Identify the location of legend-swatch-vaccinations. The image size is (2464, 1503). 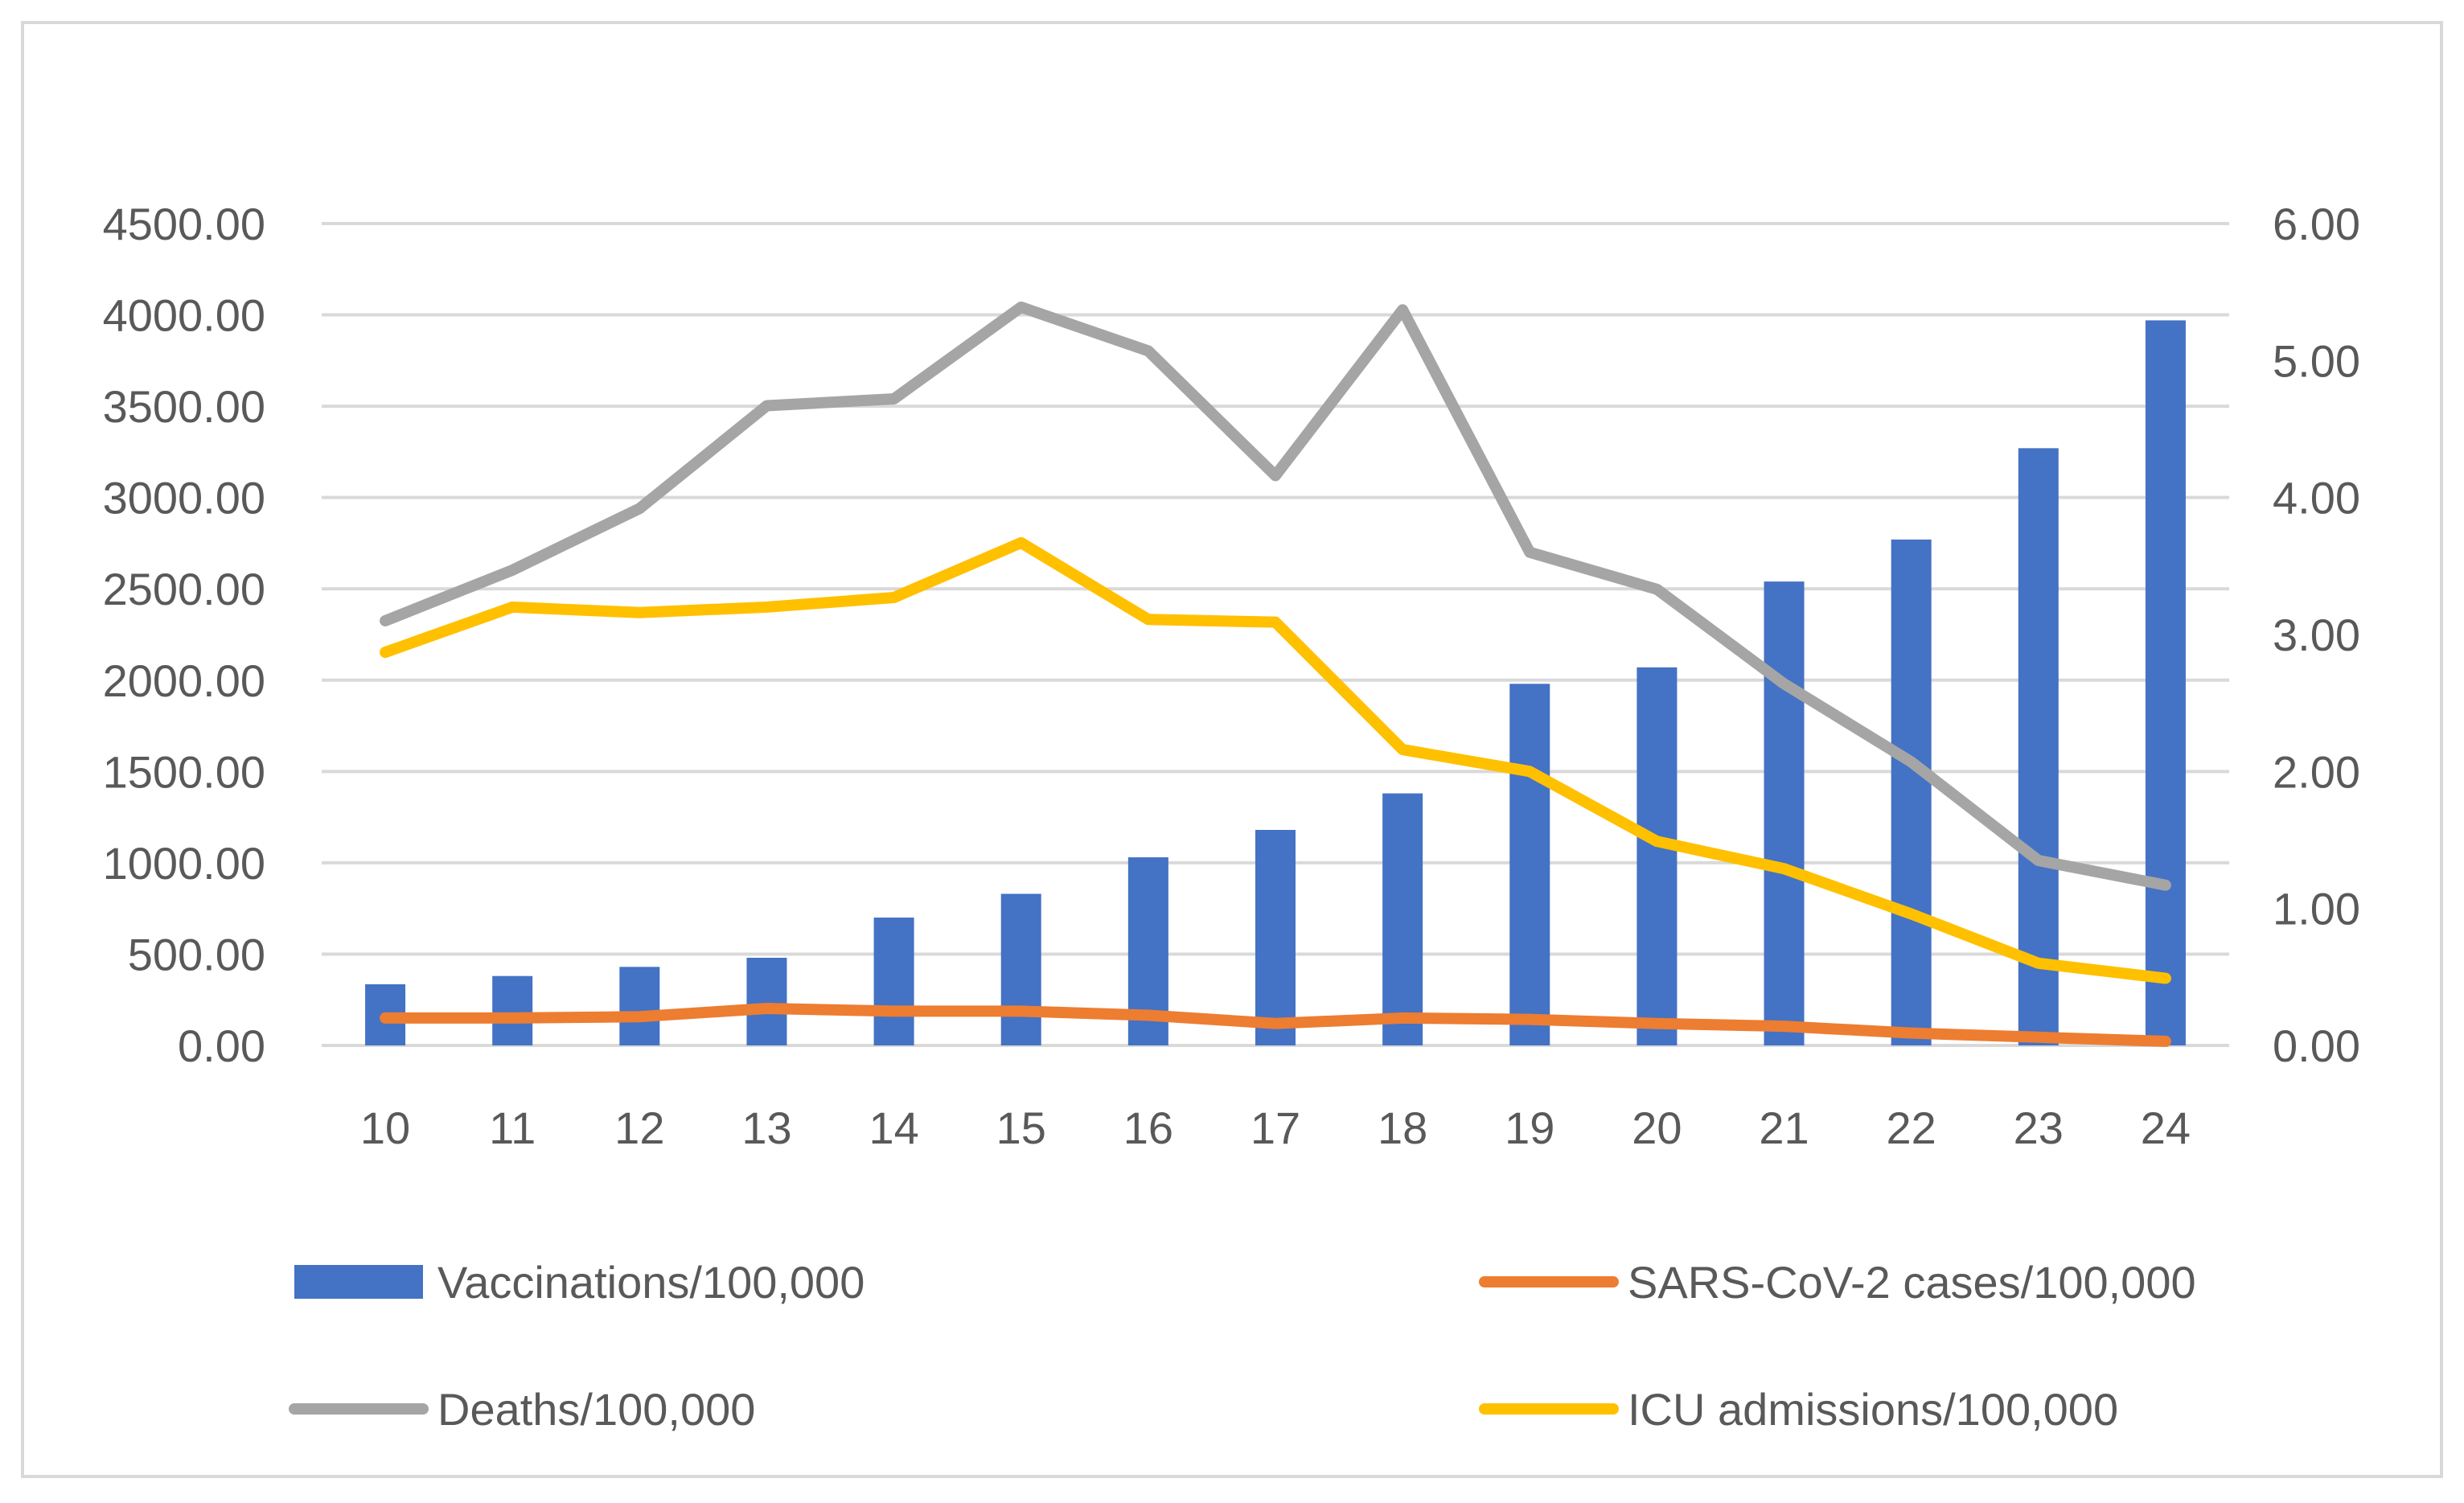
(358, 1282).